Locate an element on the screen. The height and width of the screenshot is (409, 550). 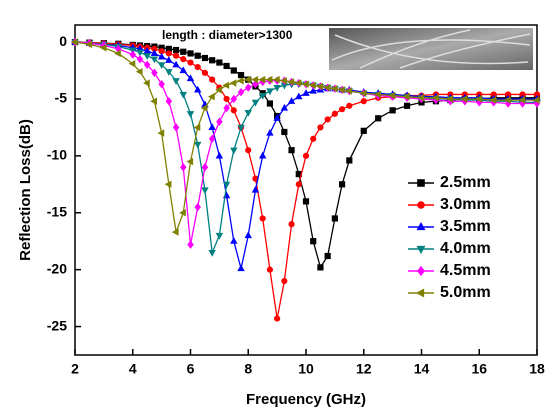
legend-label: 4.5mm is located at coordinates (465, 270).